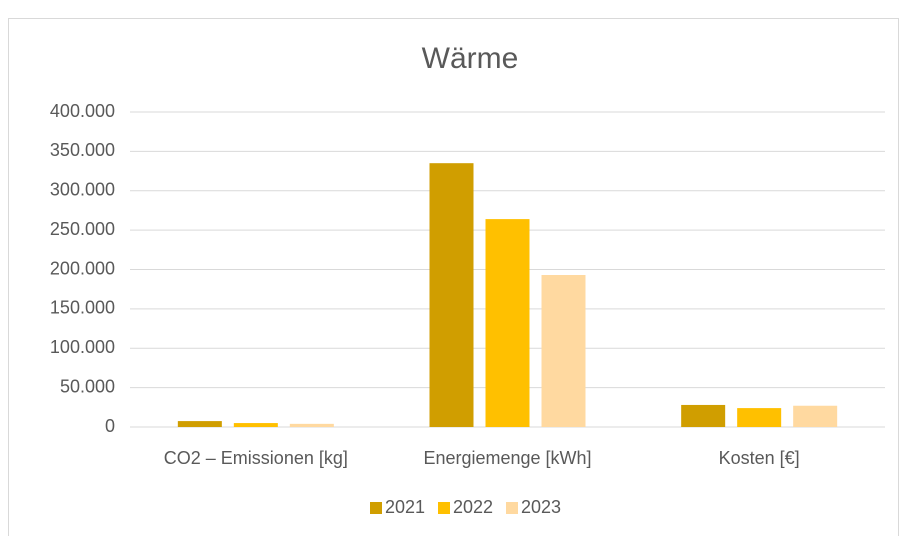 This screenshot has width=905, height=536. What do you see at coordinates (87, 386) in the screenshot?
I see `y-tick-label: 50.000` at bounding box center [87, 386].